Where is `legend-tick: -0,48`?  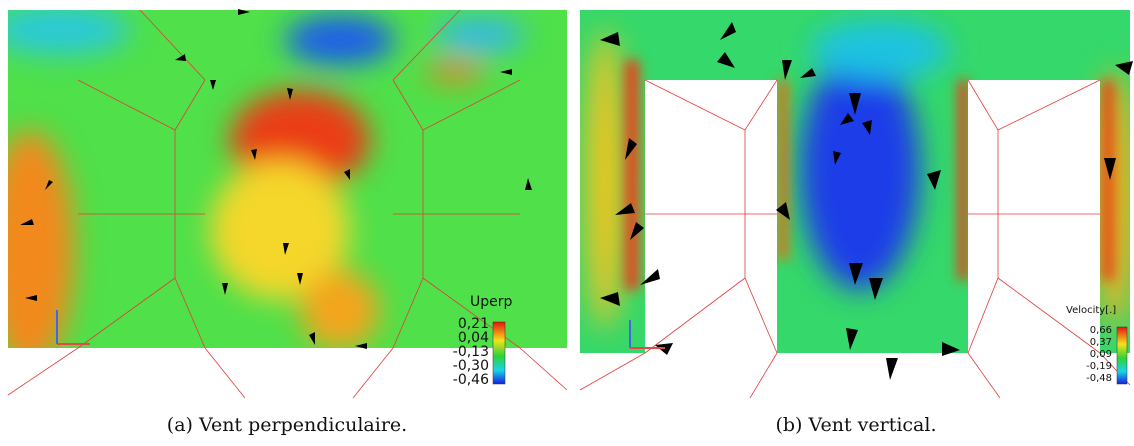
legend-tick: -0,48 is located at coordinates (1099, 378).